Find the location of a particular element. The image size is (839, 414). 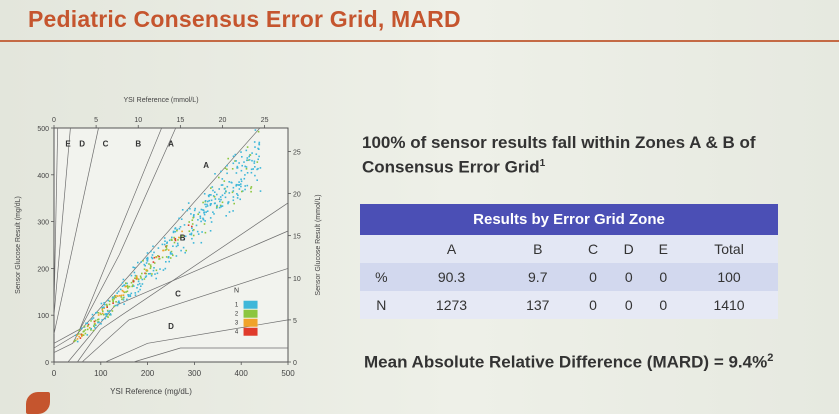

table-cell: 1410 is located at coordinates (729, 305).